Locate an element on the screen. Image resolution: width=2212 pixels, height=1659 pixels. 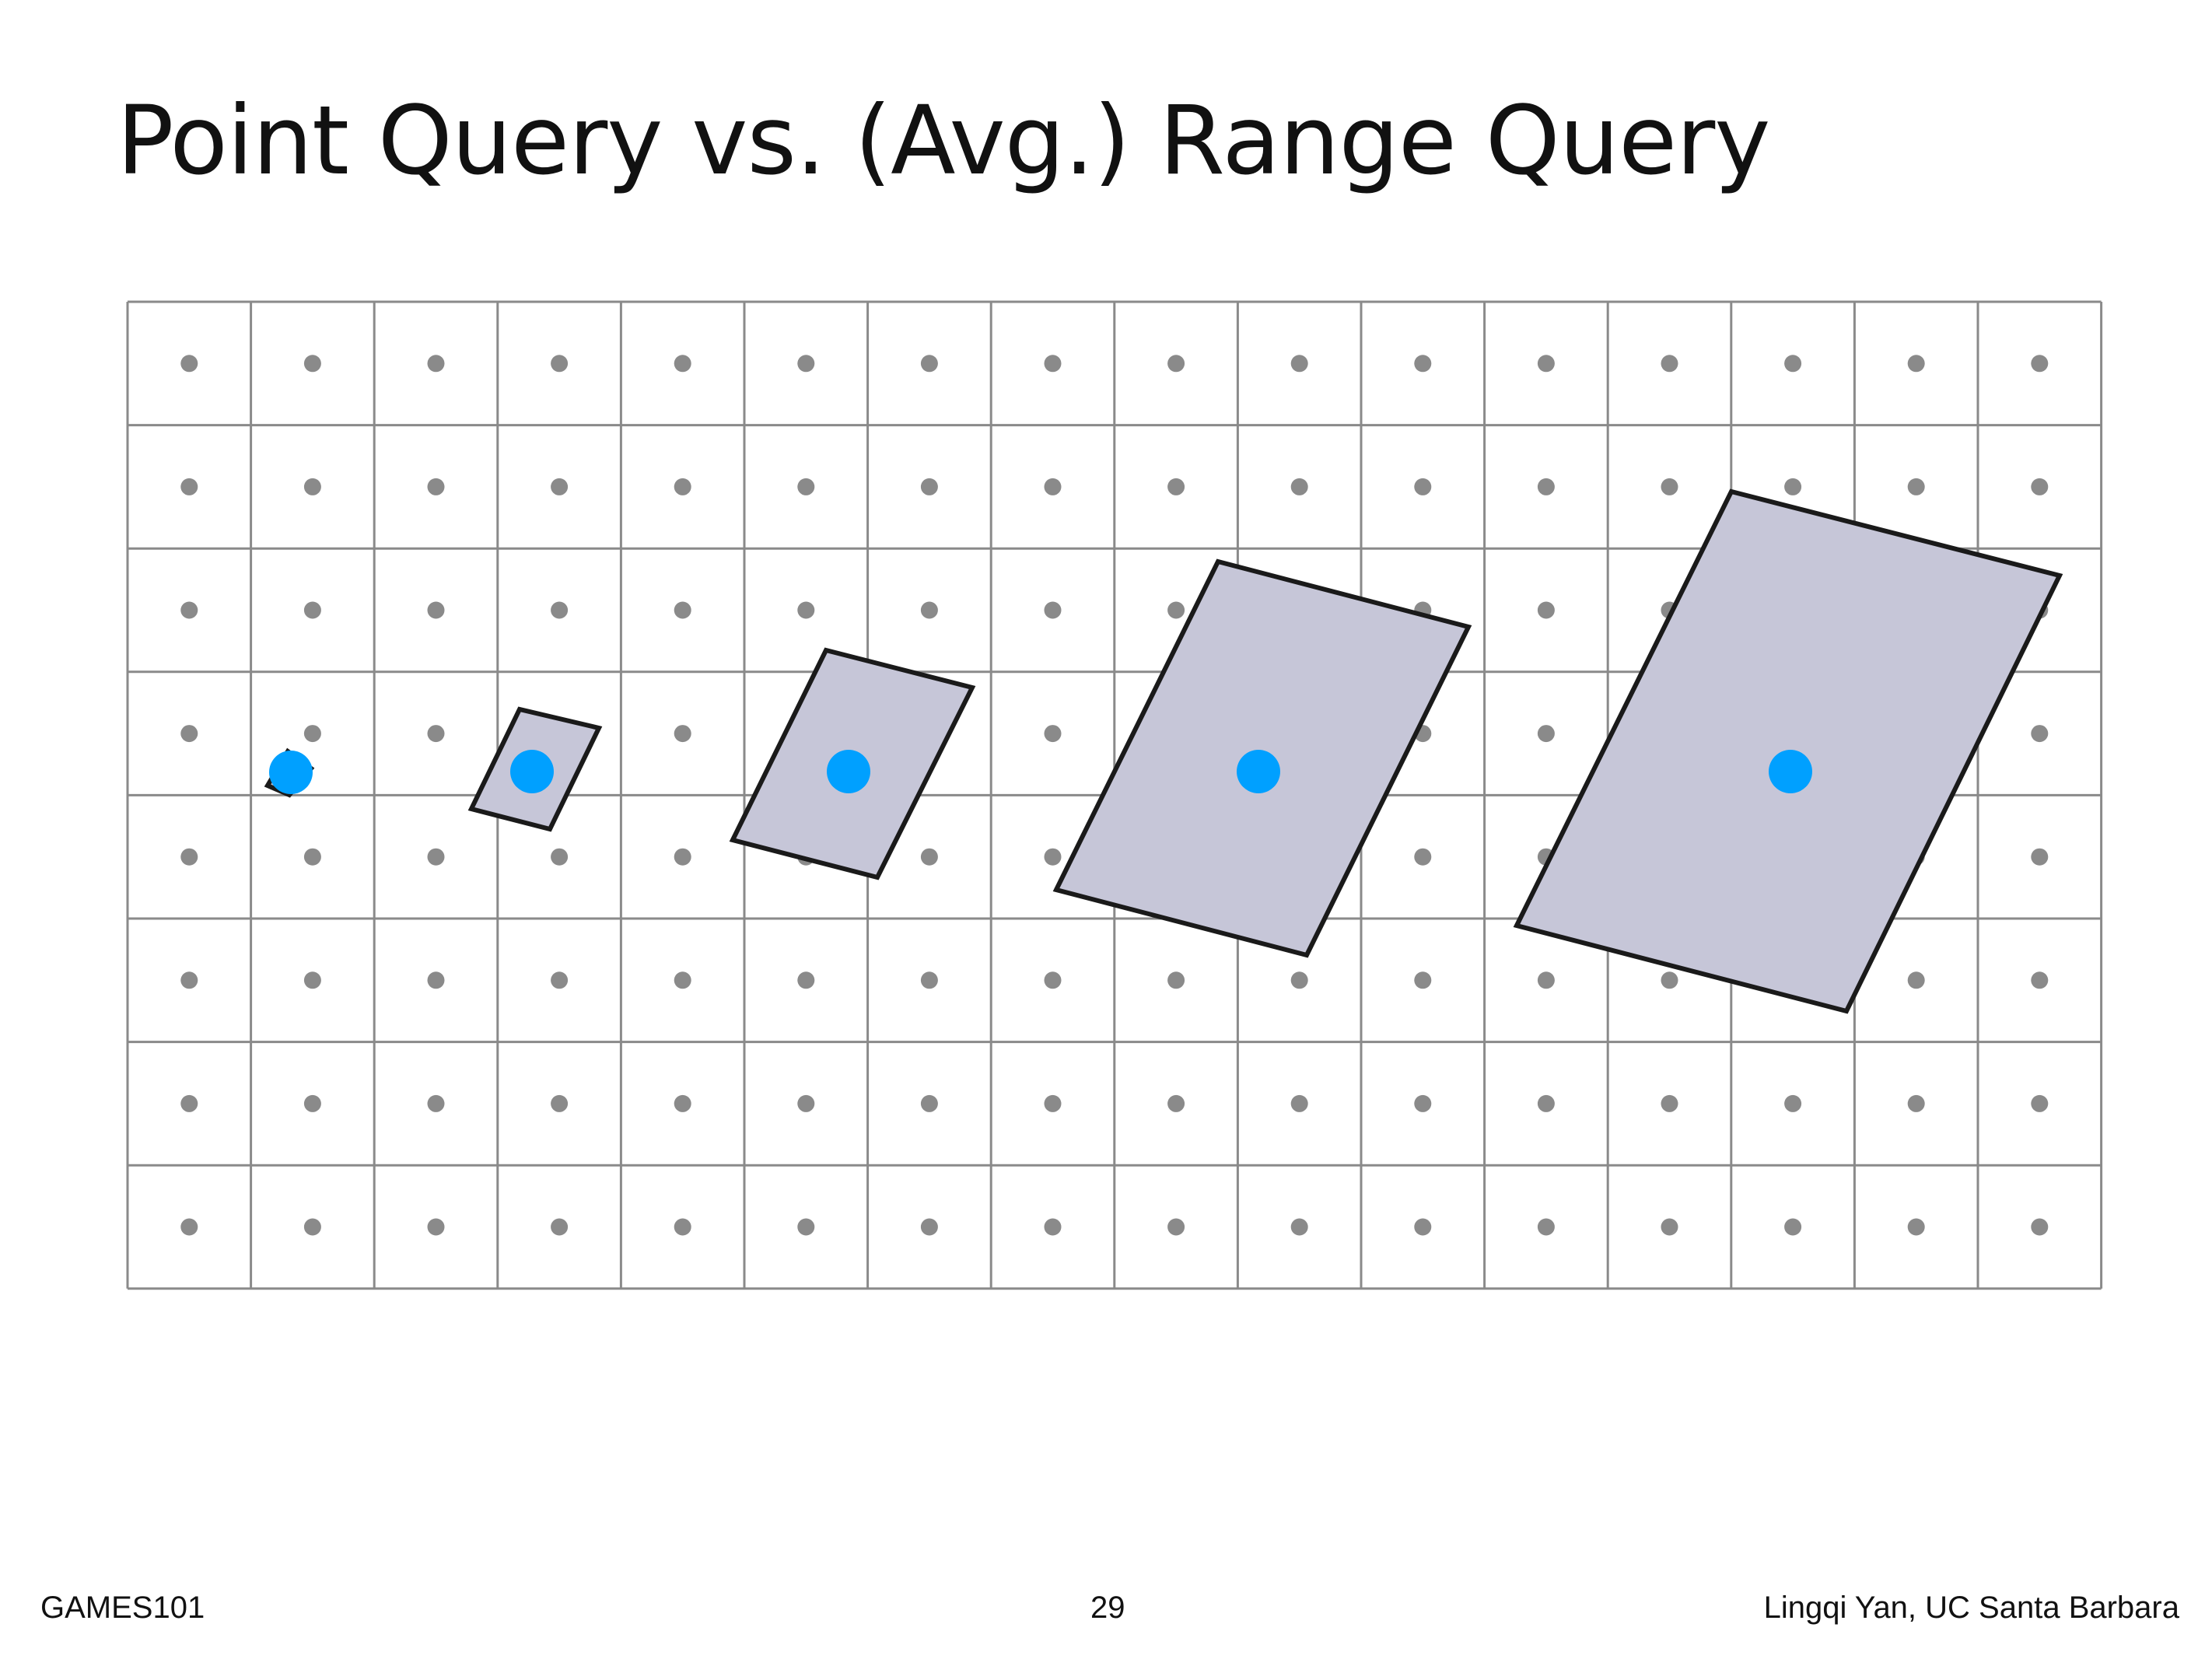
slide-title: Point Query vs. (Avg.) Range Query is located at coordinates (944, 141).